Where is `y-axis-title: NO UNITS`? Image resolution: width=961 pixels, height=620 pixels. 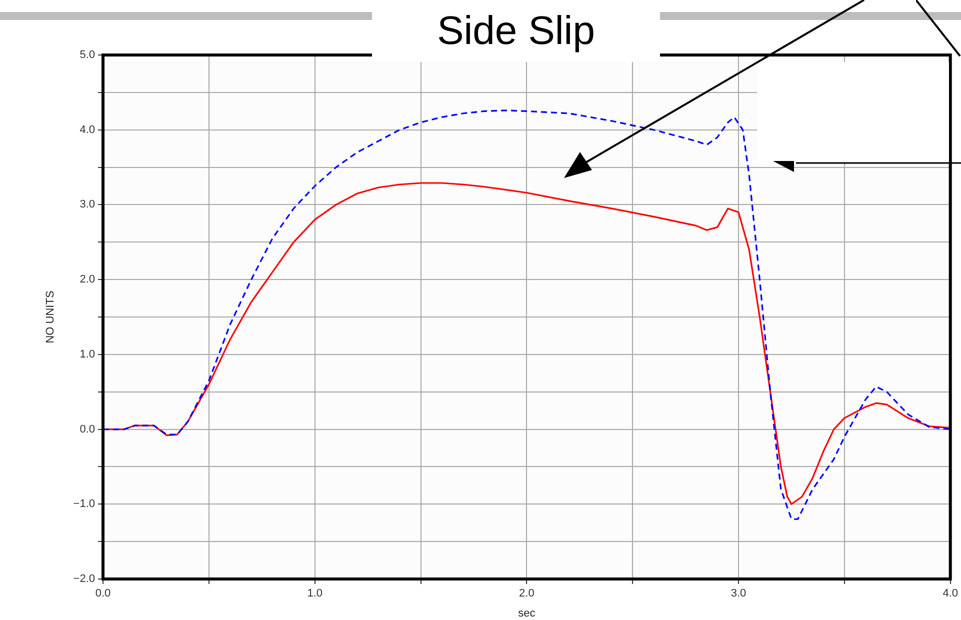
y-axis-title: NO UNITS is located at coordinates (50, 317).